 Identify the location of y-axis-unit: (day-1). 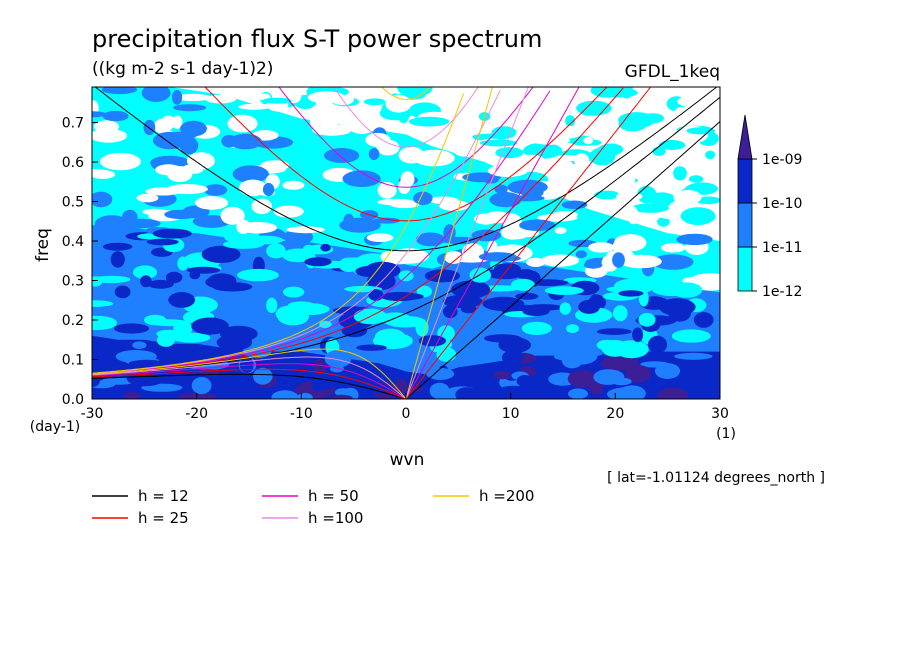
(55, 427).